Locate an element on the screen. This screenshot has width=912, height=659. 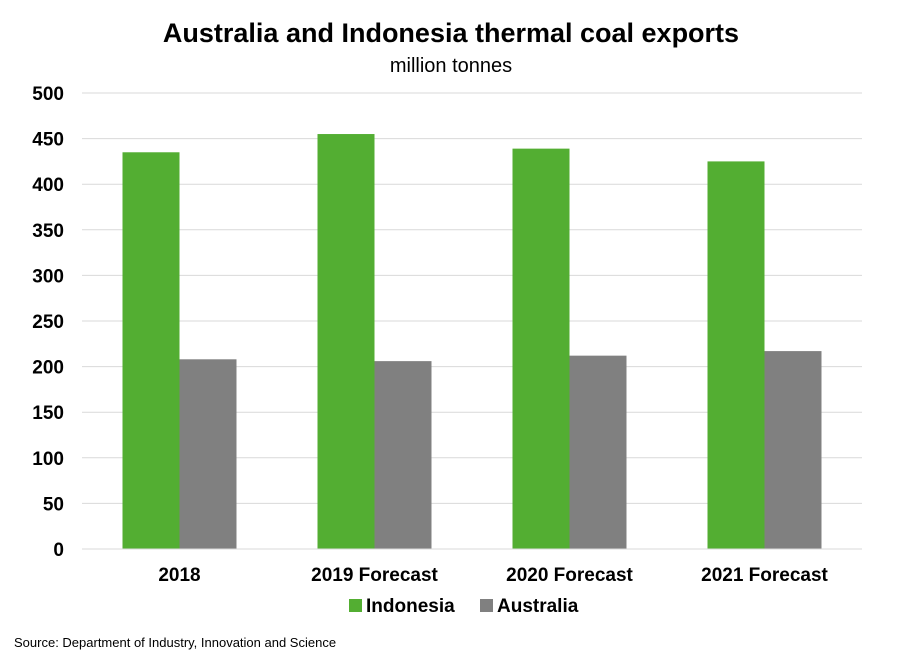
bar-indonesia-2020-forecast is located at coordinates (541, 348).